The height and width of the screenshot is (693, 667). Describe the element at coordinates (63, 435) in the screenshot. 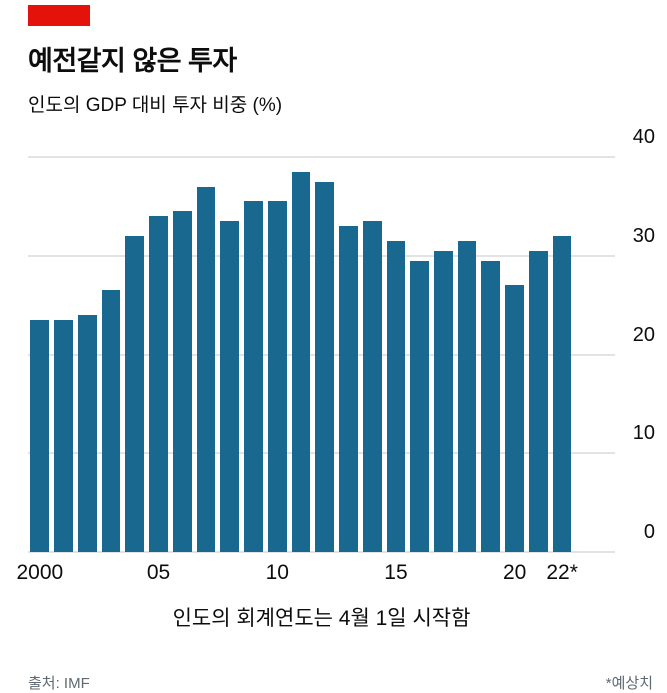

I see `bar-2001` at that location.